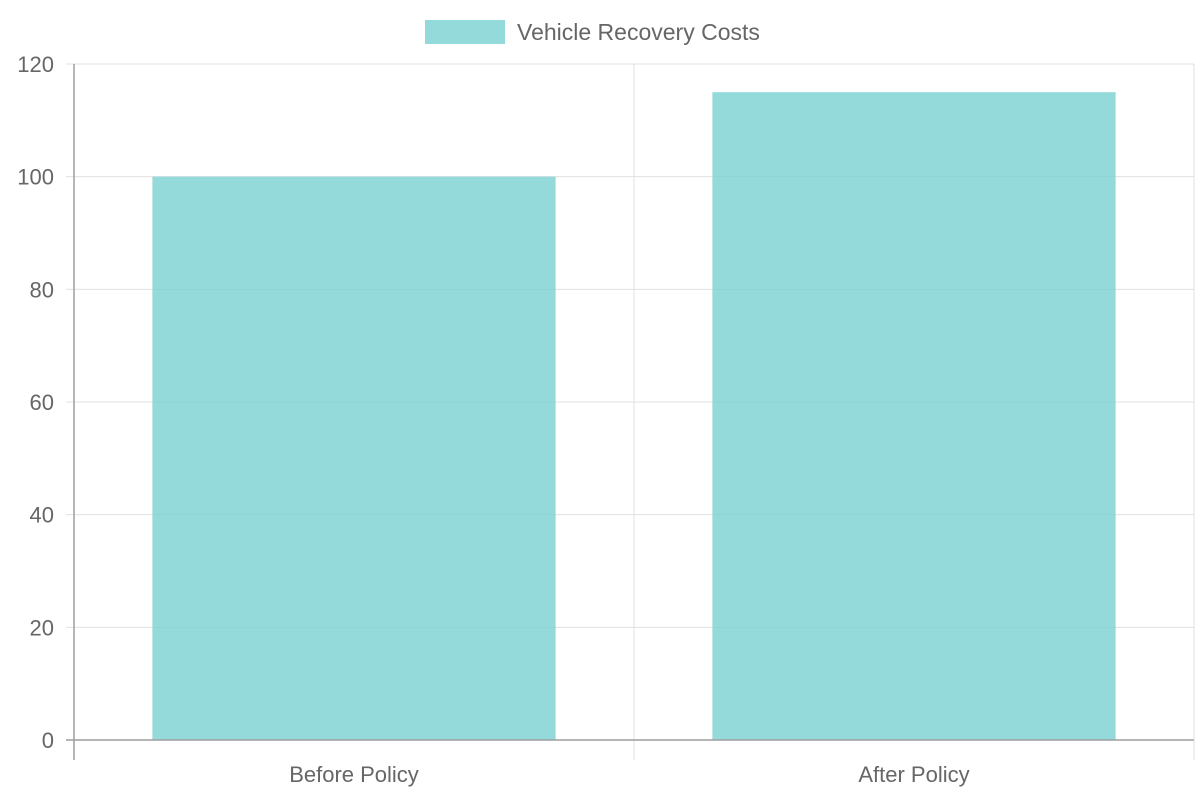 This screenshot has width=1200, height=800. I want to click on legend-swatch, so click(465, 32).